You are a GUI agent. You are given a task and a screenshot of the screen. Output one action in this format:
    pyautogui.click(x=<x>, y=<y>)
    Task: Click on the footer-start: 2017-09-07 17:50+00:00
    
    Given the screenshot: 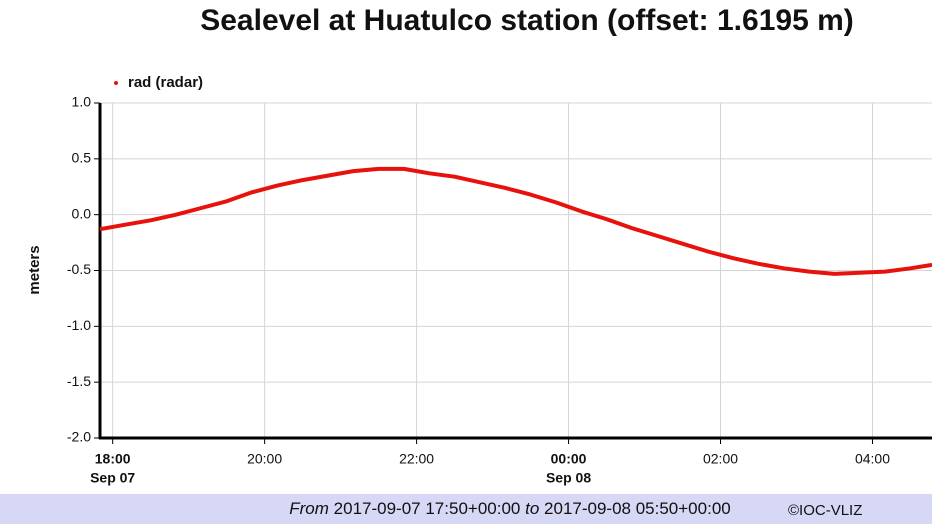 What is the action you would take?
    pyautogui.click(x=427, y=508)
    